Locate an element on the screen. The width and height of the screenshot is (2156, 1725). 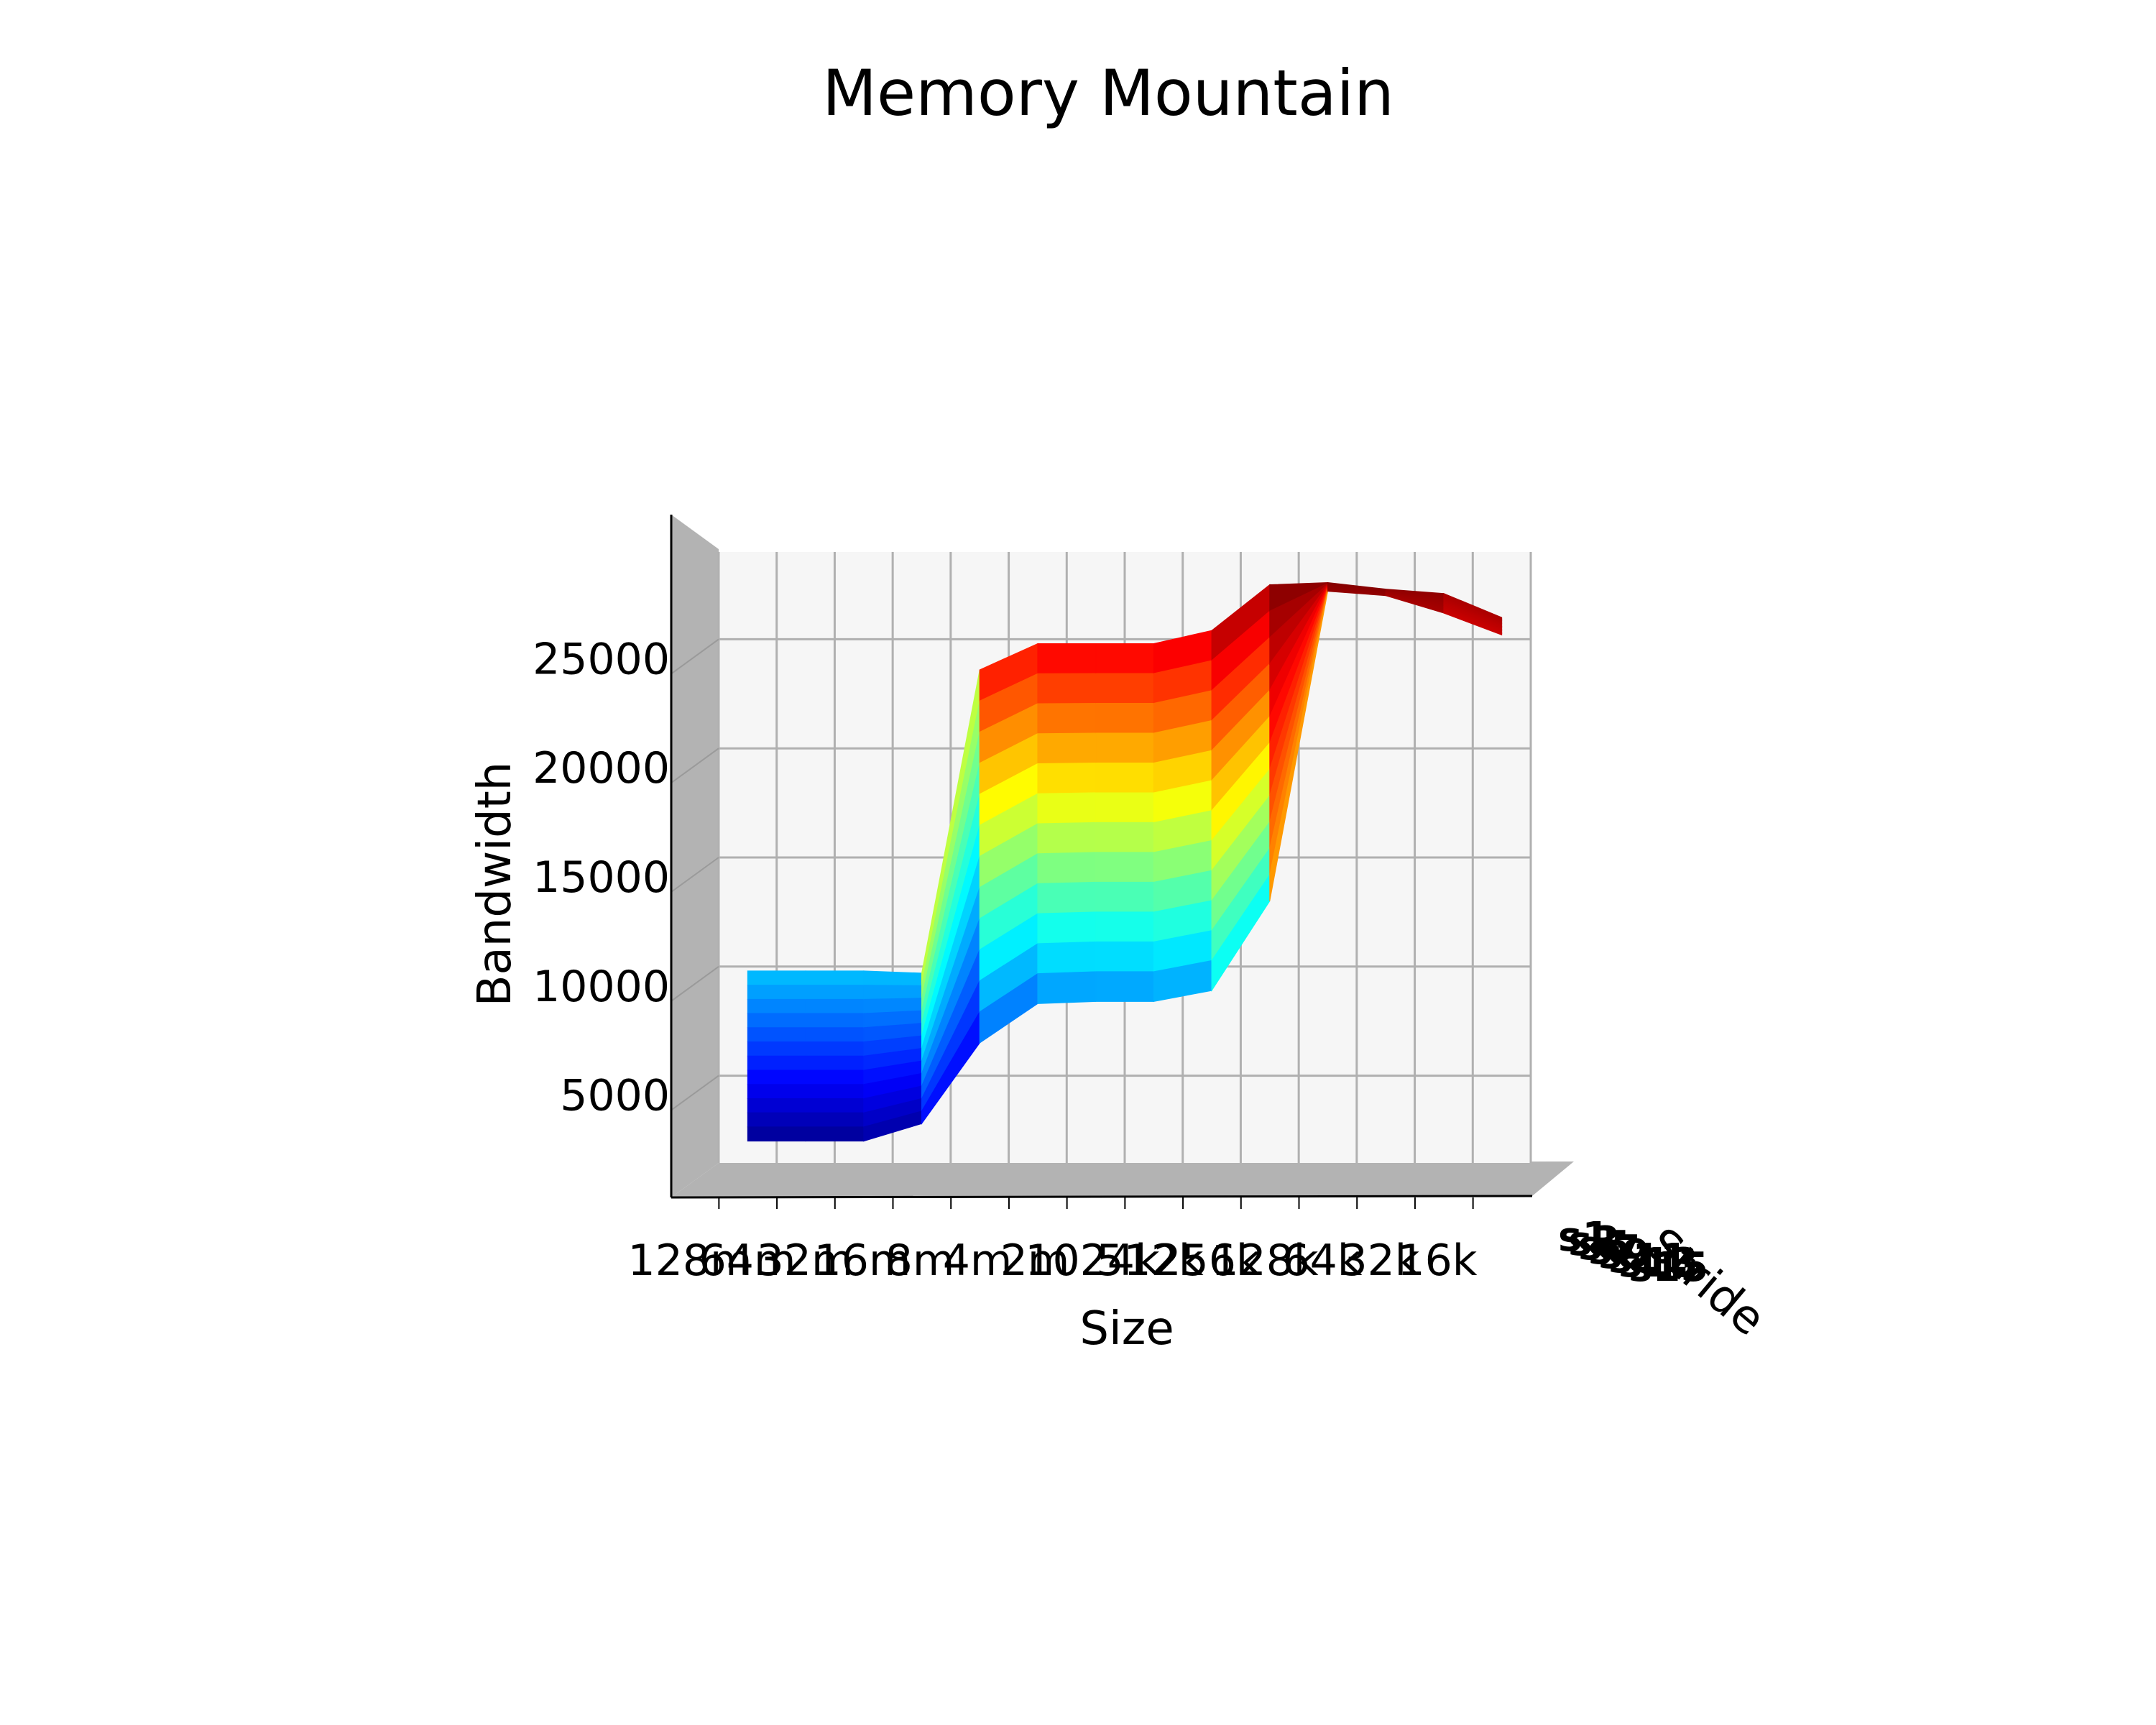
x-axis-line is located at coordinates (1102, 1197).